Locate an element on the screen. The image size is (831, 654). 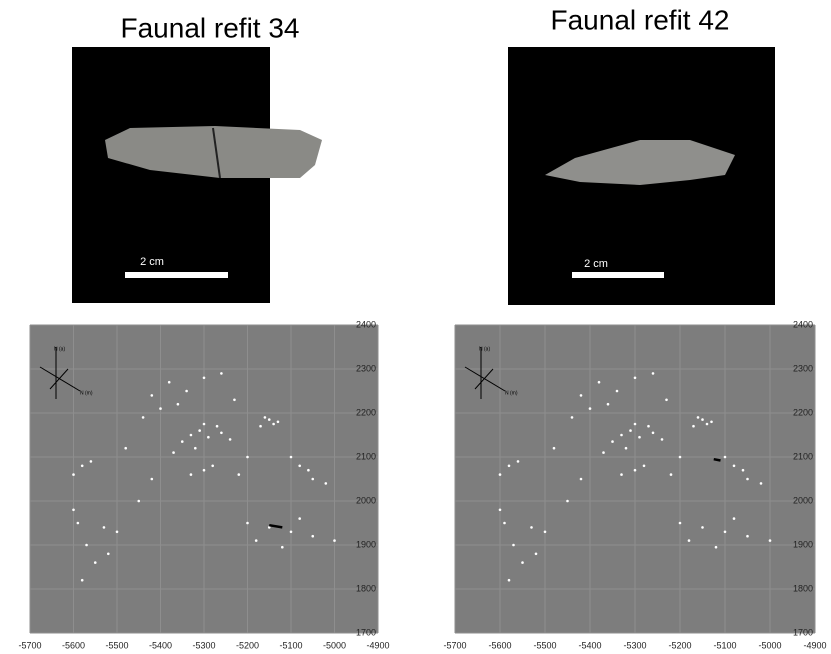
compass-label: N (a) is located at coordinates (59, 349).